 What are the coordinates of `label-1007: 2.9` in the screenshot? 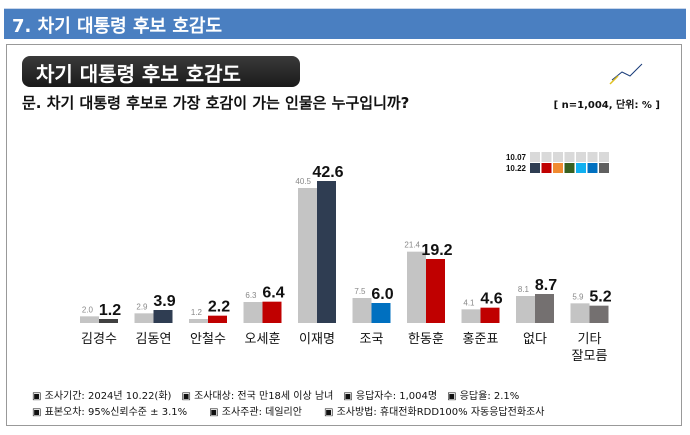 It's located at (142, 306).